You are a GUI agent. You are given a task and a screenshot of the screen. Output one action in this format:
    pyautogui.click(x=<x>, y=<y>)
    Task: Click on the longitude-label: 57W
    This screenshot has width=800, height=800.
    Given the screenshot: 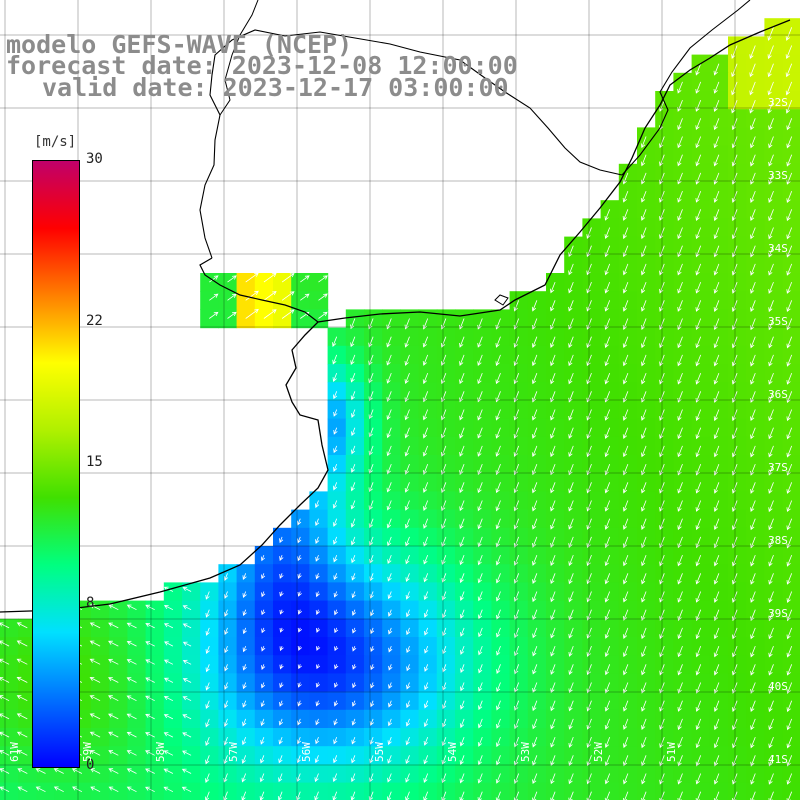 What is the action you would take?
    pyautogui.click(x=233, y=752)
    